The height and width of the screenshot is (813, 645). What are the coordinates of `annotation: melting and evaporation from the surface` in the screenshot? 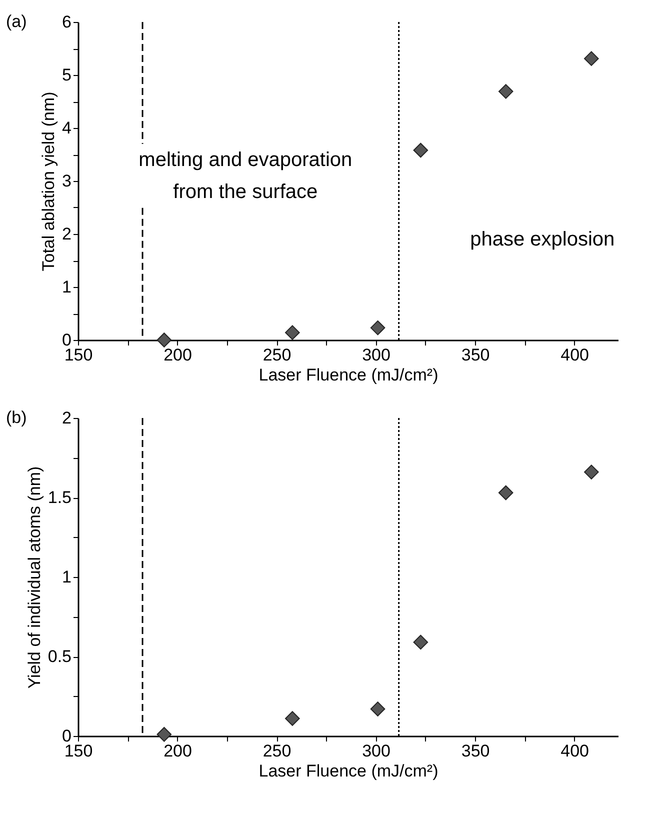 It's located at (245, 175).